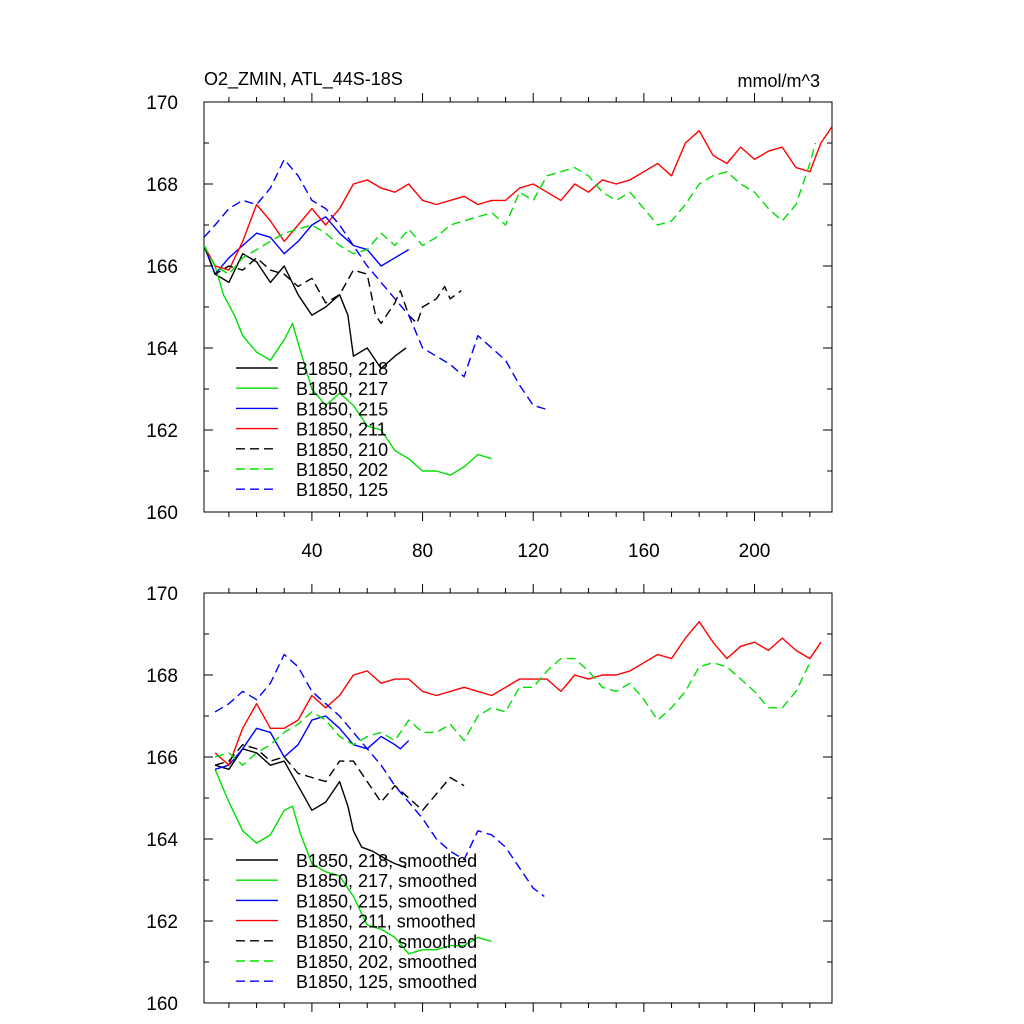 This screenshot has width=1024, height=1024. Describe the element at coordinates (644, 551) in the screenshot. I see `x-tick-label: 160` at that location.